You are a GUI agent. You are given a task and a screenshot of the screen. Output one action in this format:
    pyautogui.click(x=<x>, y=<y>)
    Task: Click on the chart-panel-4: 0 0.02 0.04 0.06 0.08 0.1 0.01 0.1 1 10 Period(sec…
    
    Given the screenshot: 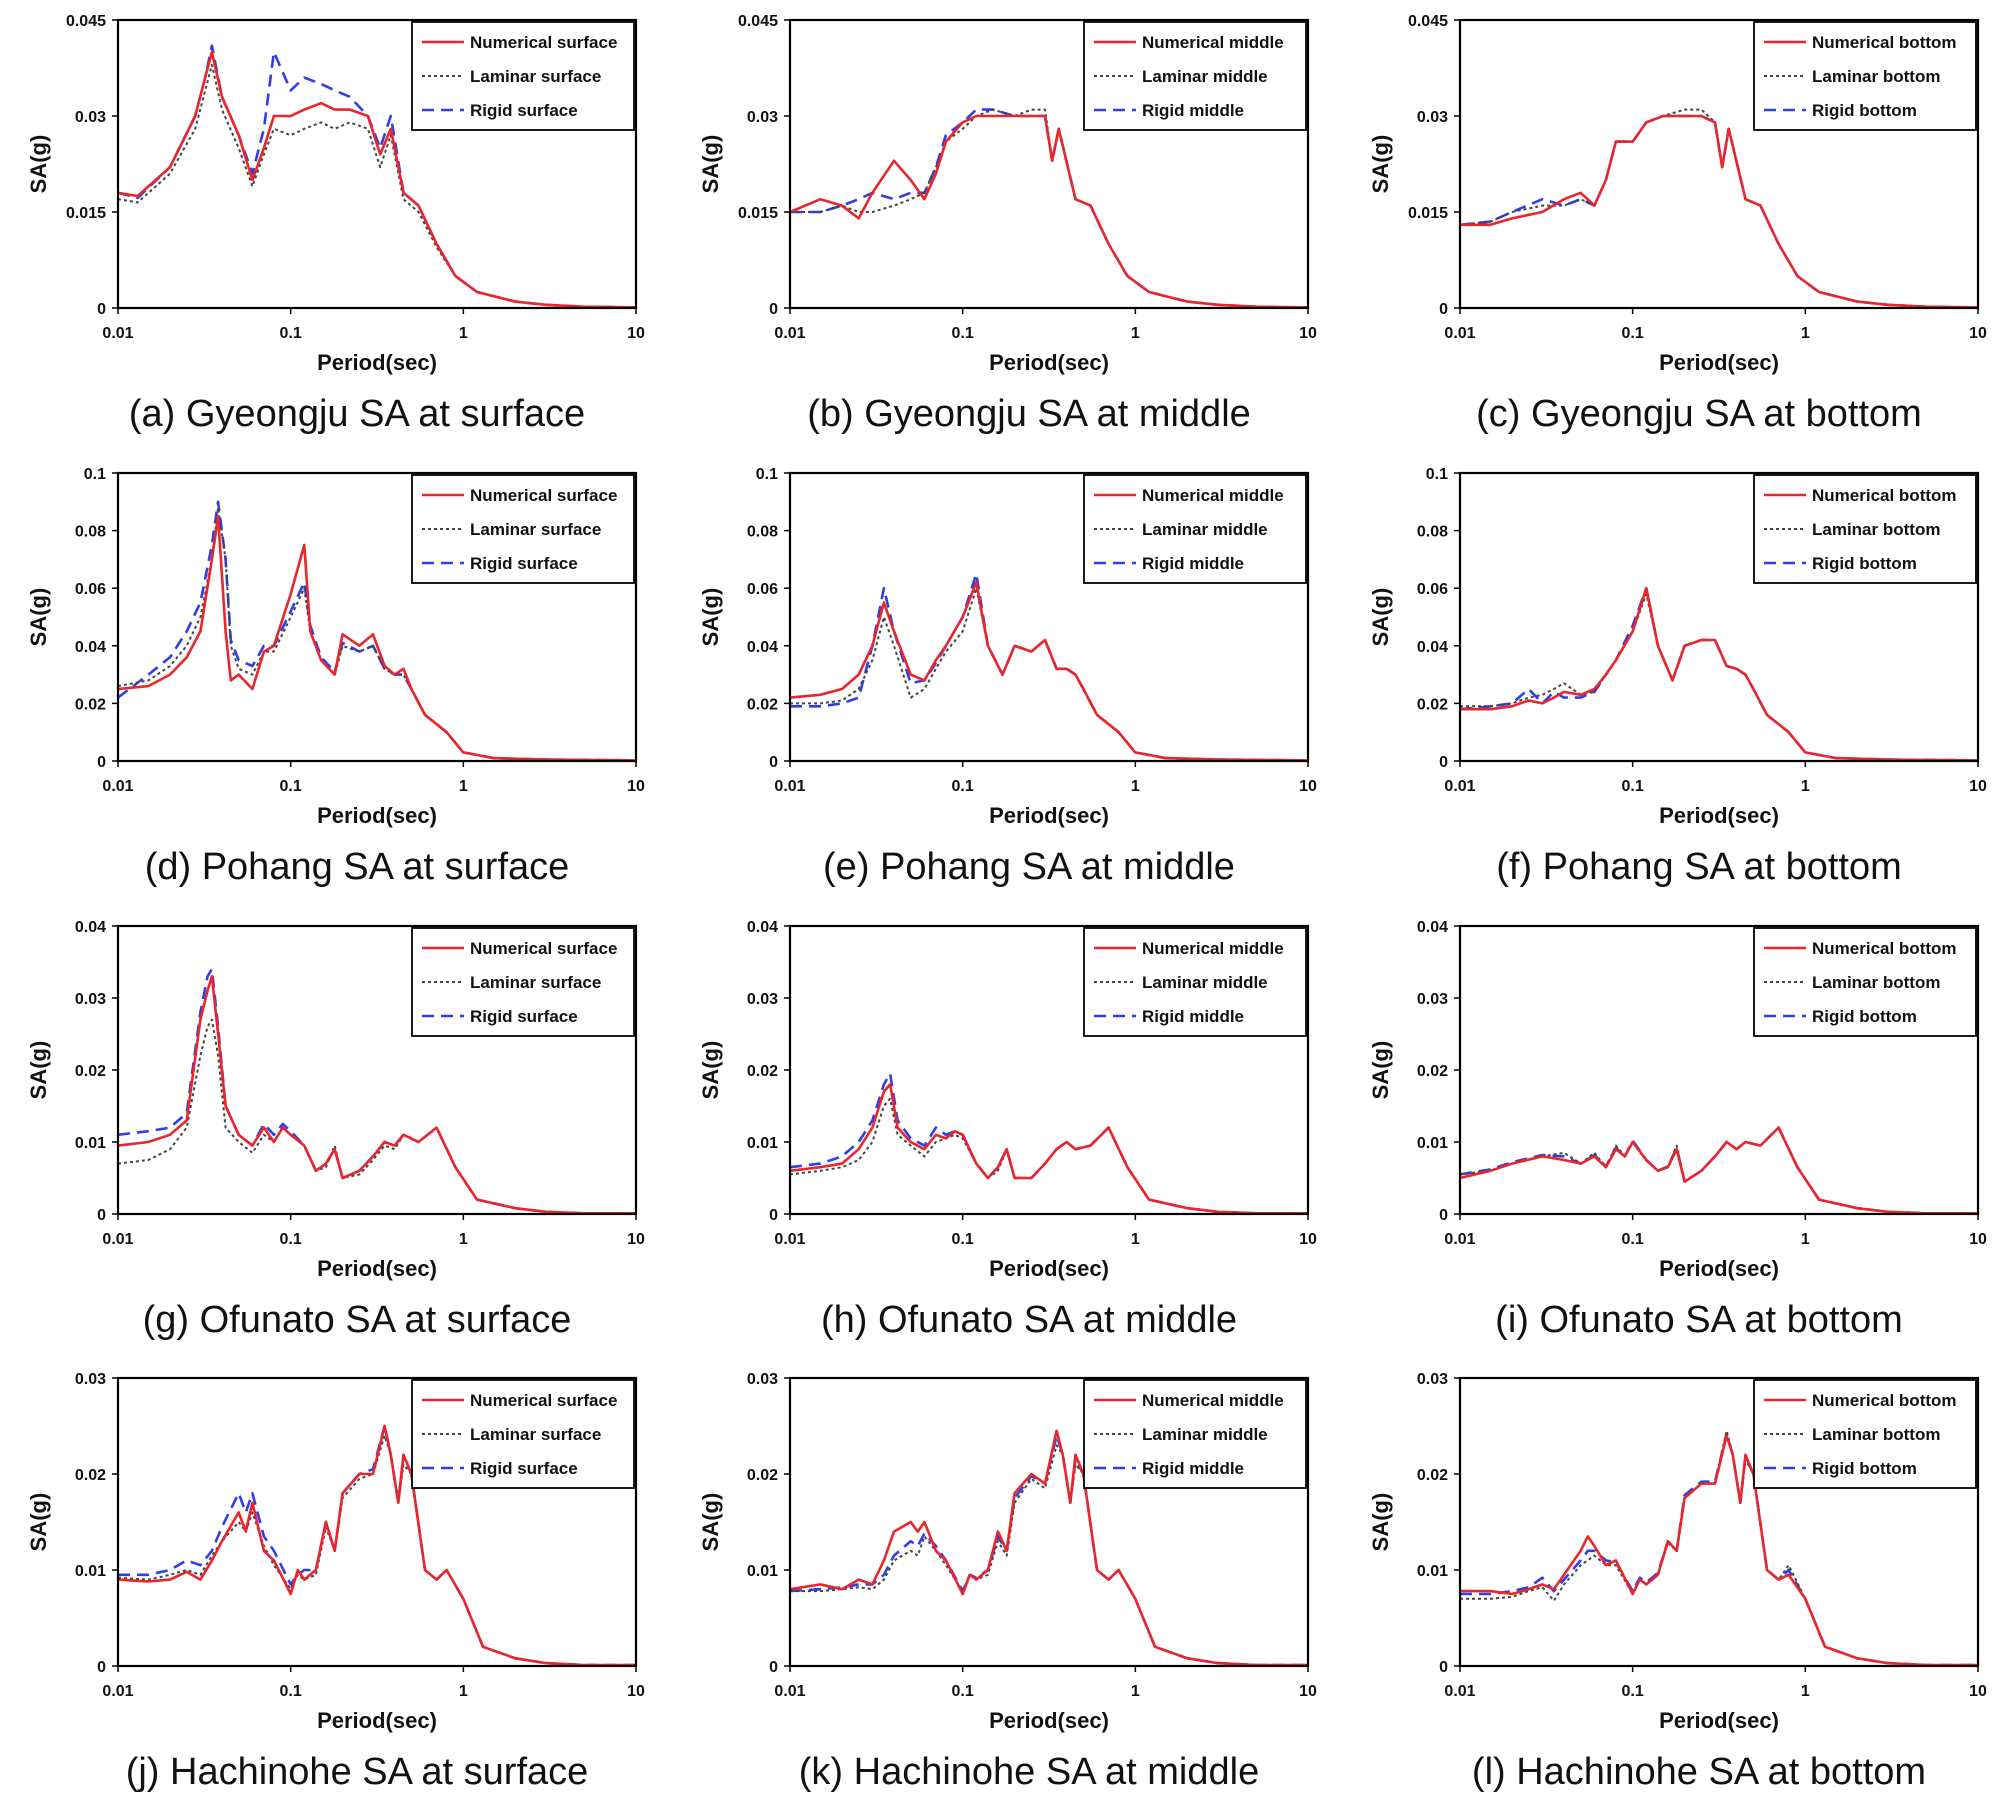 What is the action you would take?
    pyautogui.click(x=335, y=677)
    